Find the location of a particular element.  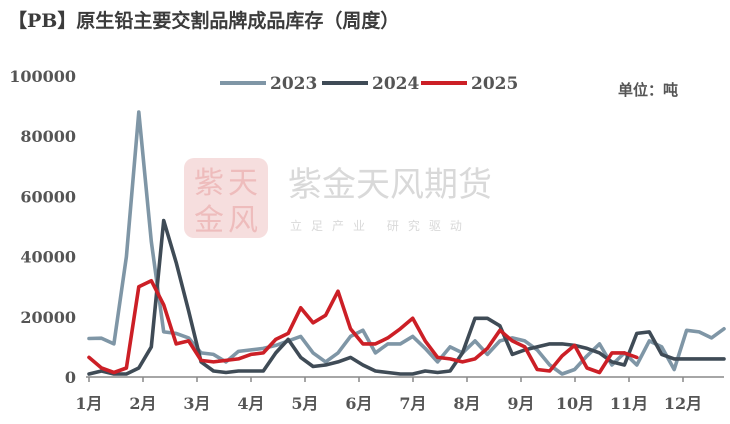

watermark-logo-char: 紫 is located at coordinates (209, 183).